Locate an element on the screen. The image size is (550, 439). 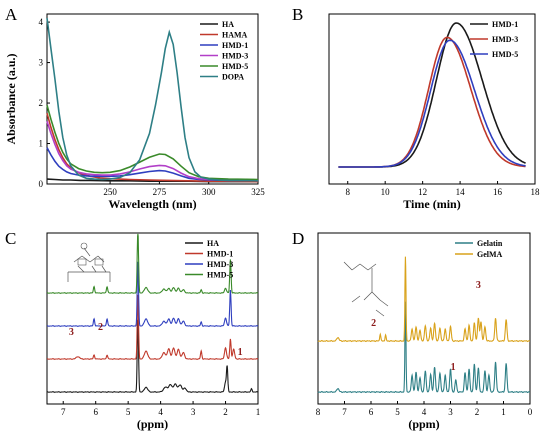
spectrum-line-gelma is located at coordinates (423, 299).